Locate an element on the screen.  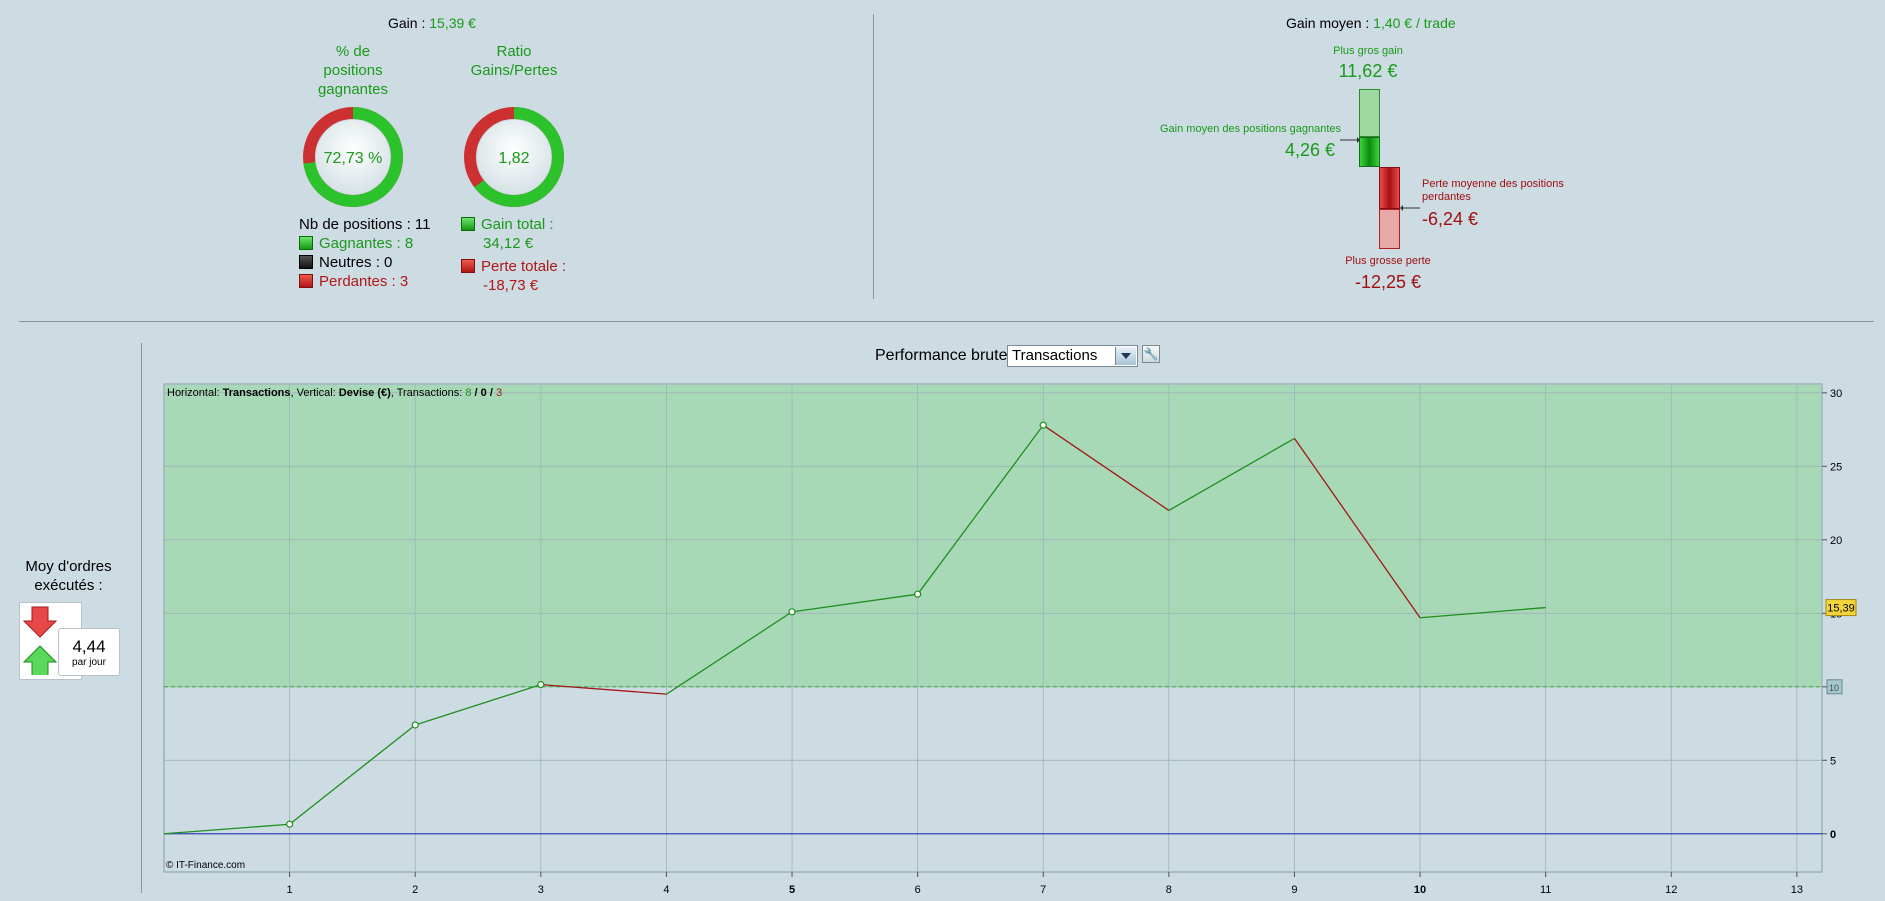
pct-donut: 72,73 % is located at coordinates (353, 157).